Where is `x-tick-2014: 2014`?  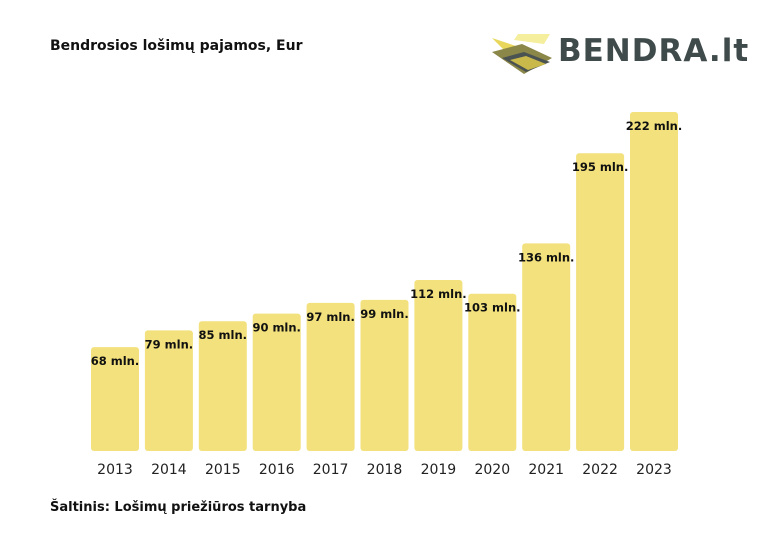
x-tick-2014: 2014 is located at coordinates (169, 470).